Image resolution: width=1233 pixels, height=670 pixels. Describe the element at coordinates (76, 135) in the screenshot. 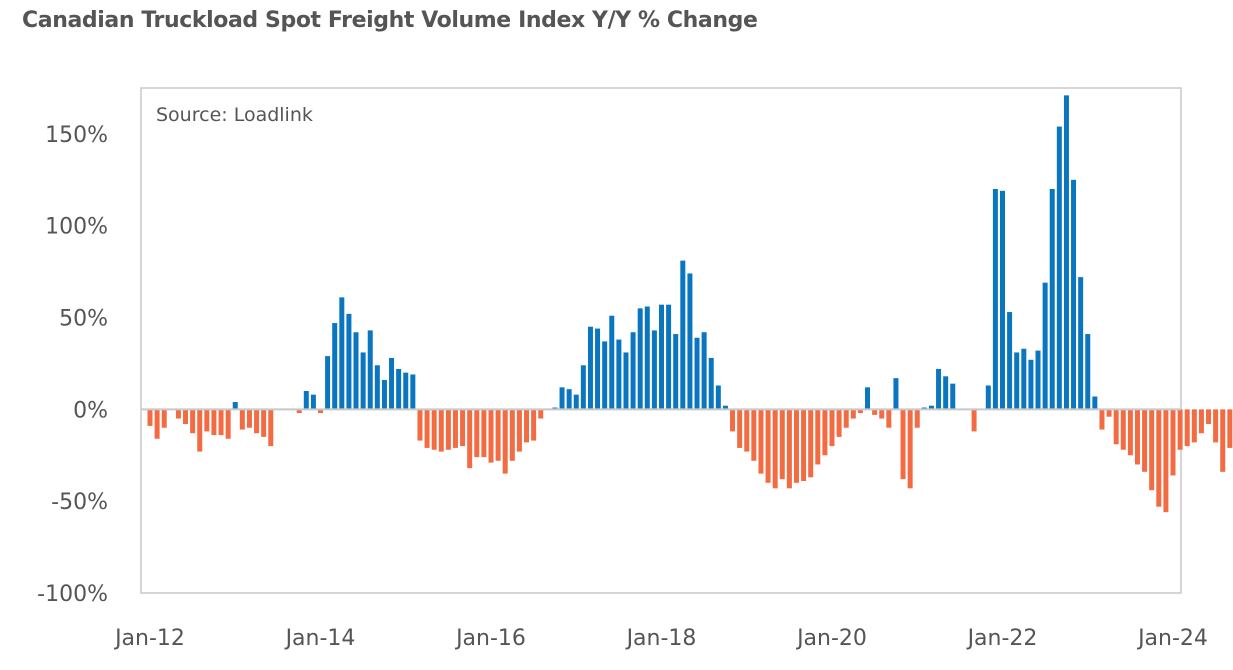

I see `y-tick-label: 150%` at that location.